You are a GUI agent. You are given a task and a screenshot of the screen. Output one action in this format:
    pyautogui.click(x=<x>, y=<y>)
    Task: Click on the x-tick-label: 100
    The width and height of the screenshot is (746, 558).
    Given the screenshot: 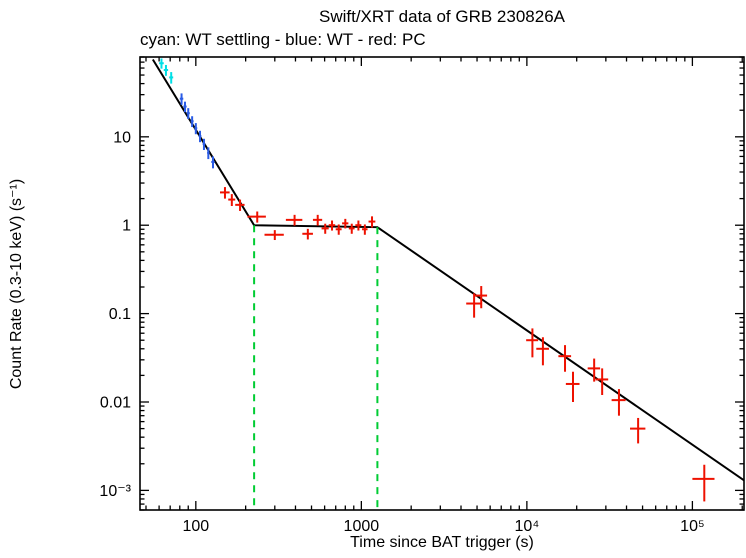 What is the action you would take?
    pyautogui.click(x=195, y=526)
    